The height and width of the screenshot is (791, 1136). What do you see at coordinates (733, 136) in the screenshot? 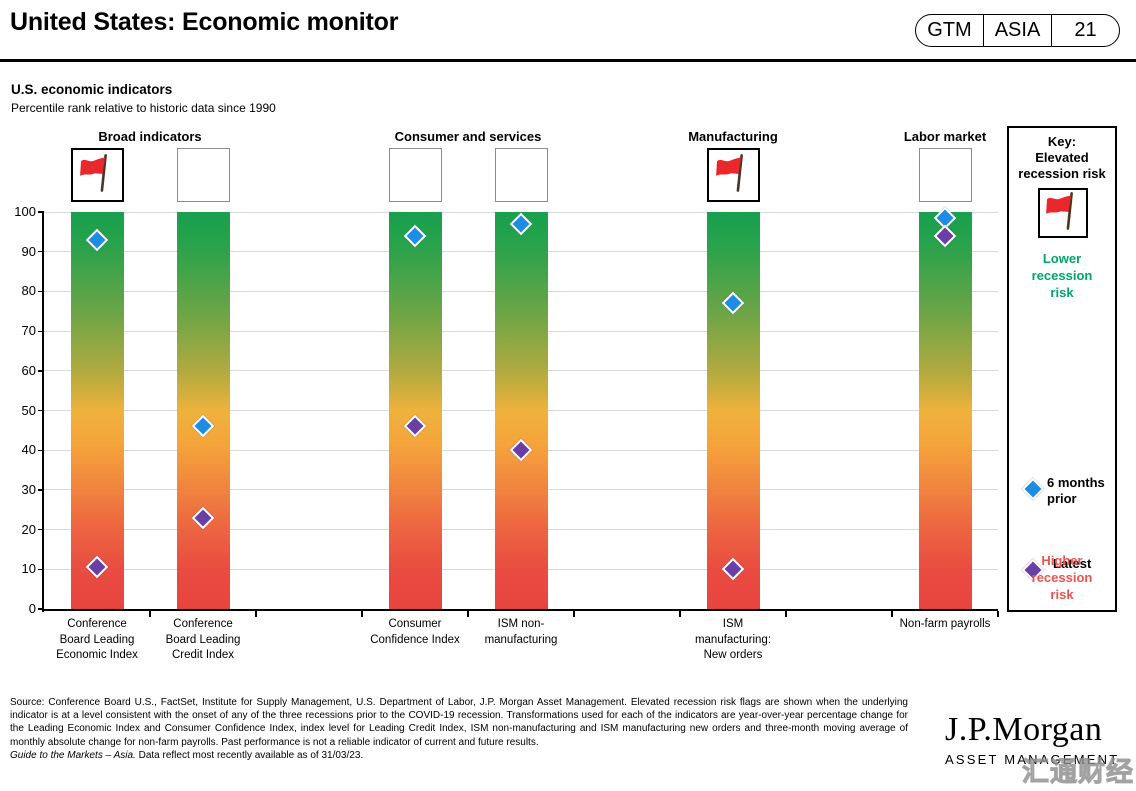
I see `group-title: Manufacturing` at bounding box center [733, 136].